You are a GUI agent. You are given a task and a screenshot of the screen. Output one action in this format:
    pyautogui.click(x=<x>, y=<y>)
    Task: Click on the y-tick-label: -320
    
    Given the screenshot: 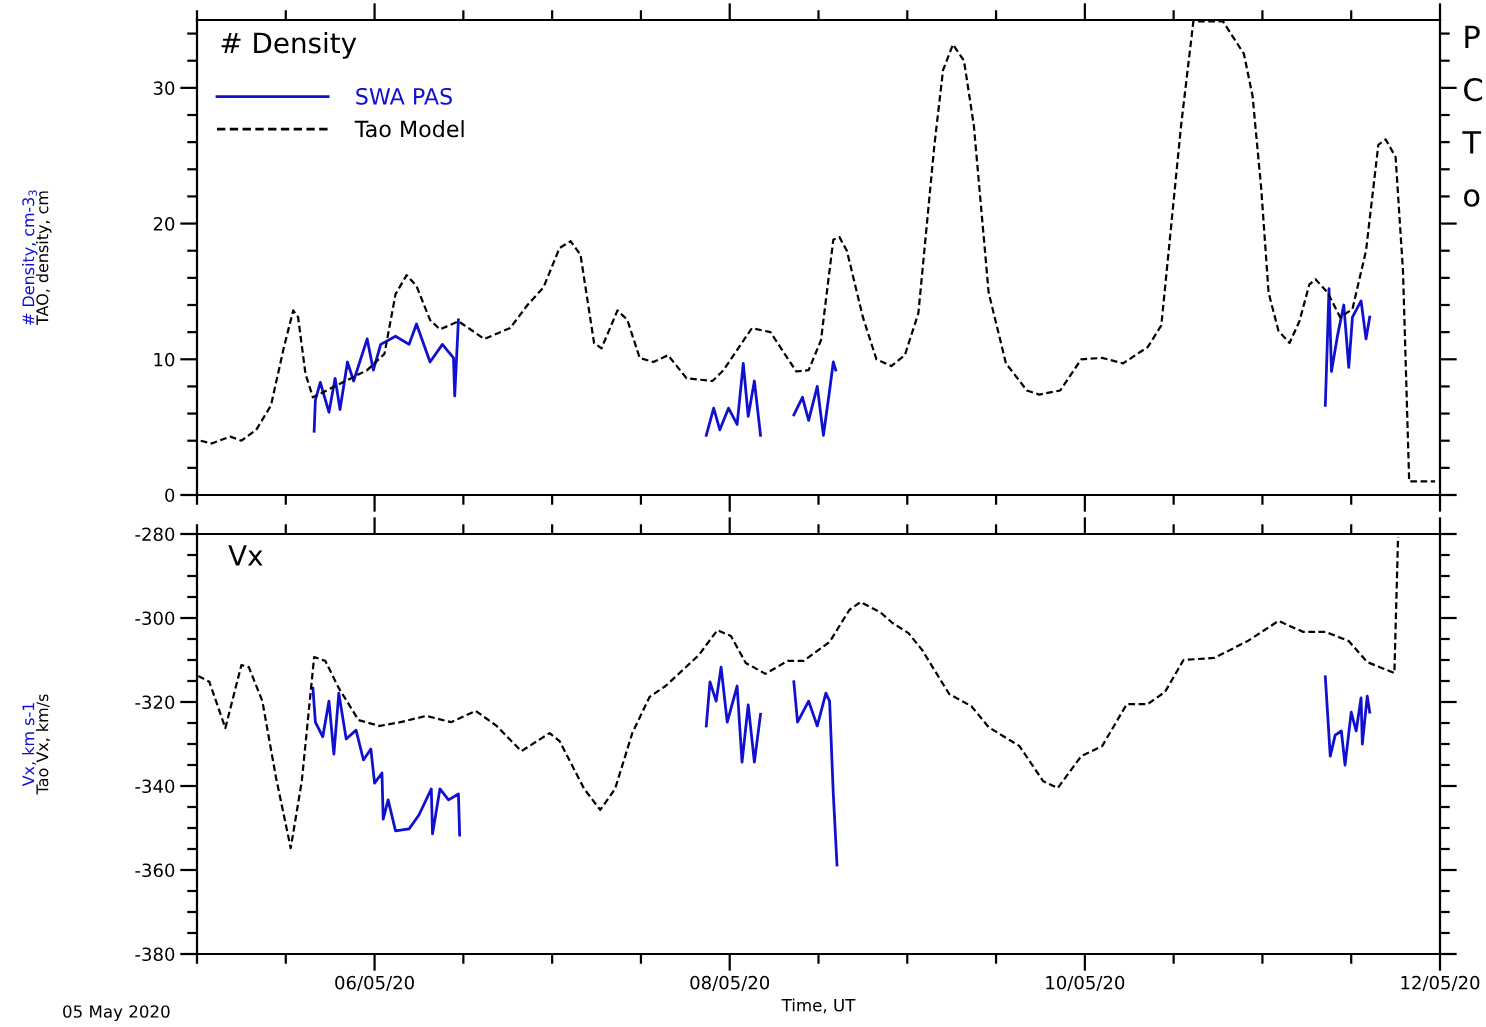 What is the action you would take?
    pyautogui.click(x=155, y=702)
    